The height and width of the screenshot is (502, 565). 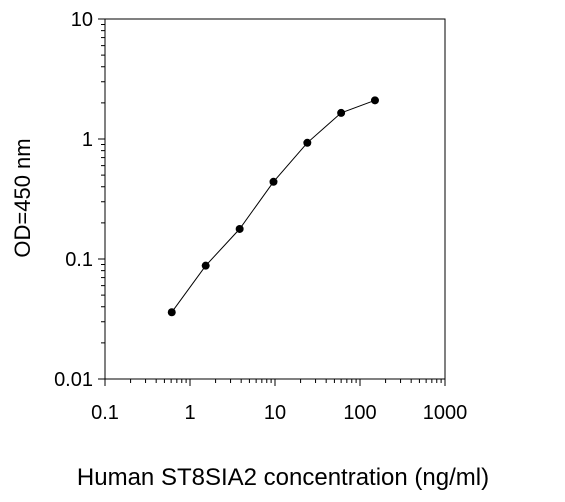 I want to click on y-axis-title: OD=450 nm, so click(x=22, y=197).